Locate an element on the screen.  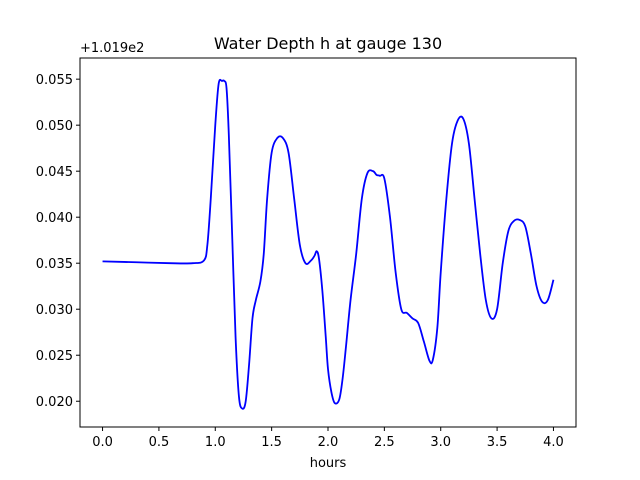
x-tick-label: 2.0 is located at coordinates (328, 442).